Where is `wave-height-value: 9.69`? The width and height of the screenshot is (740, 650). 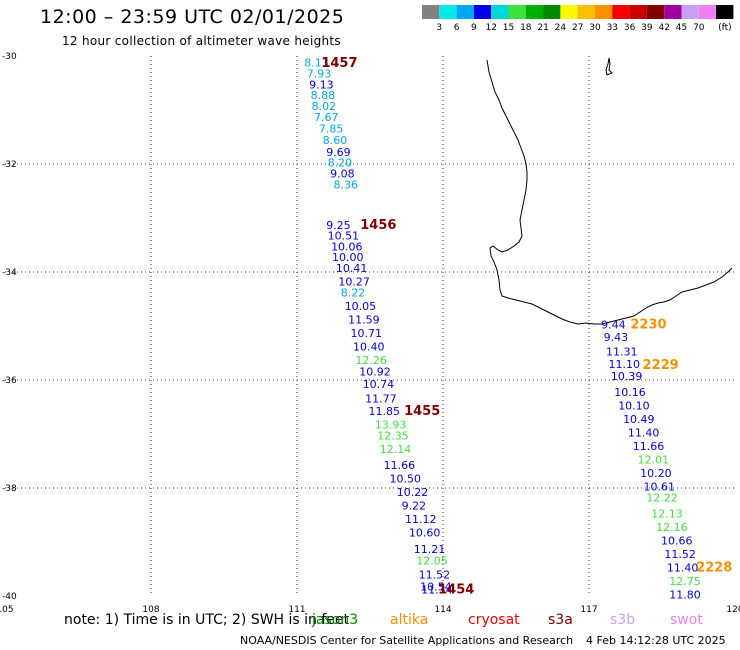 wave-height-value: 9.69 is located at coordinates (338, 152).